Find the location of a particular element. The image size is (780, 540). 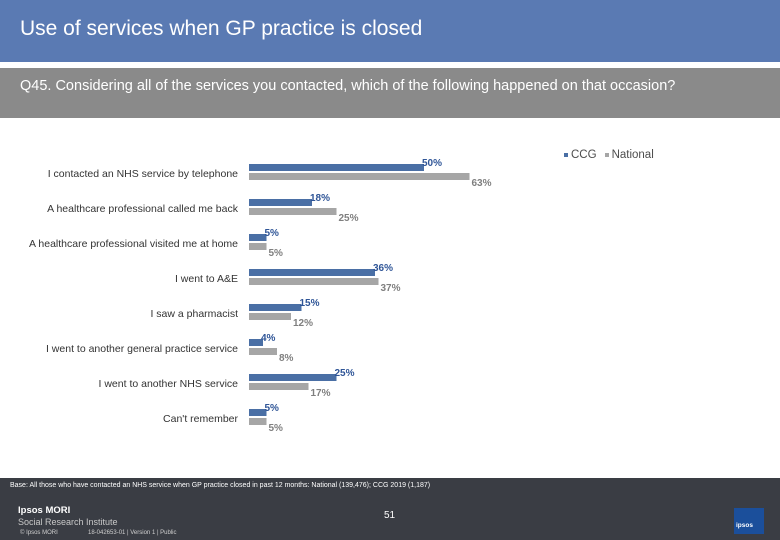

data-label-ccg: 36% is located at coordinates (383, 268).